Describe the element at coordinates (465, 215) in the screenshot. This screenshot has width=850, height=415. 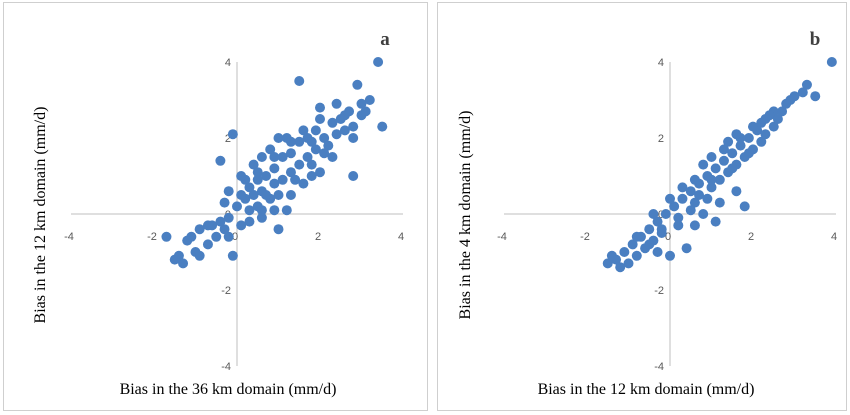
I see `y-axis-title: Bias in the 4 km domain (mm/d)` at that location.